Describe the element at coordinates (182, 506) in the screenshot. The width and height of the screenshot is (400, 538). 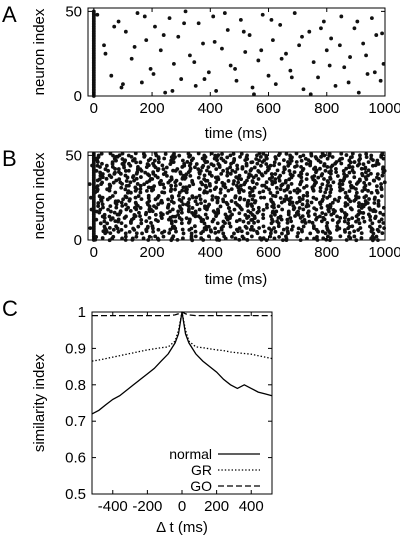
I see `x-tick-label: 0` at that location.